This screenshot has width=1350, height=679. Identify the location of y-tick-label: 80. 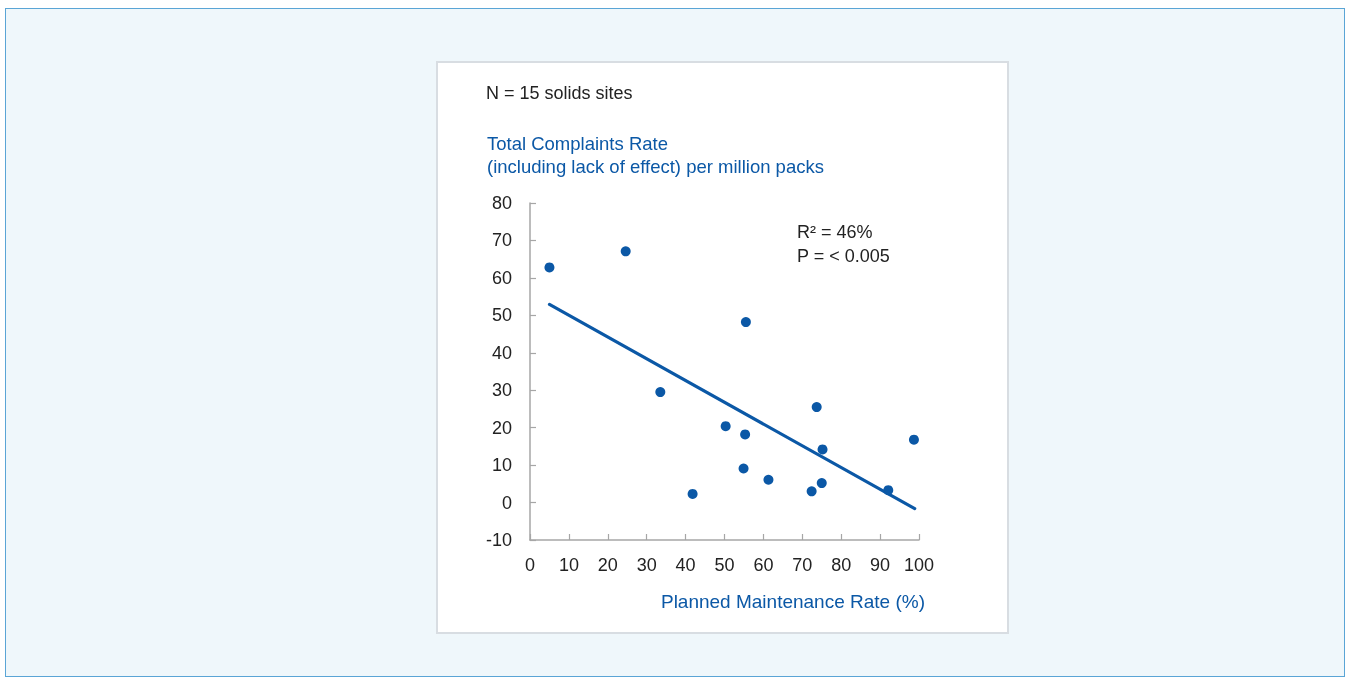
(501, 203).